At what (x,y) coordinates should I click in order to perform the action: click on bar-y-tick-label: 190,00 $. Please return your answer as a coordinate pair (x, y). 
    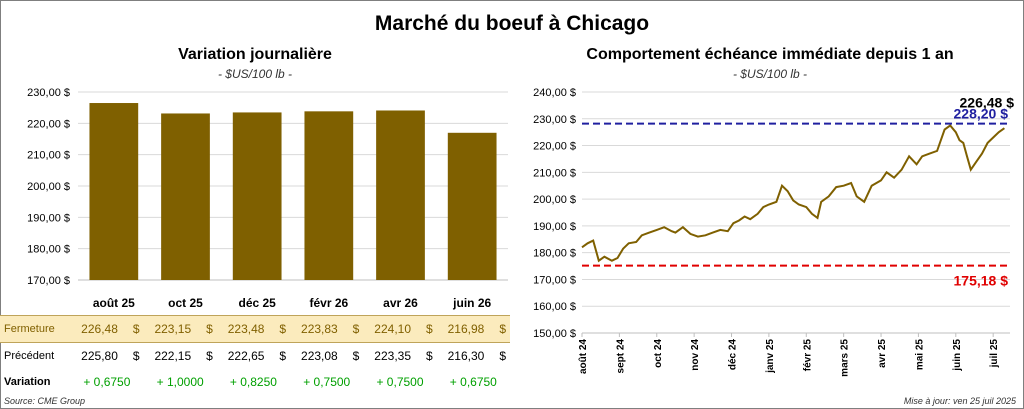
    Looking at the image, I should click on (48, 218).